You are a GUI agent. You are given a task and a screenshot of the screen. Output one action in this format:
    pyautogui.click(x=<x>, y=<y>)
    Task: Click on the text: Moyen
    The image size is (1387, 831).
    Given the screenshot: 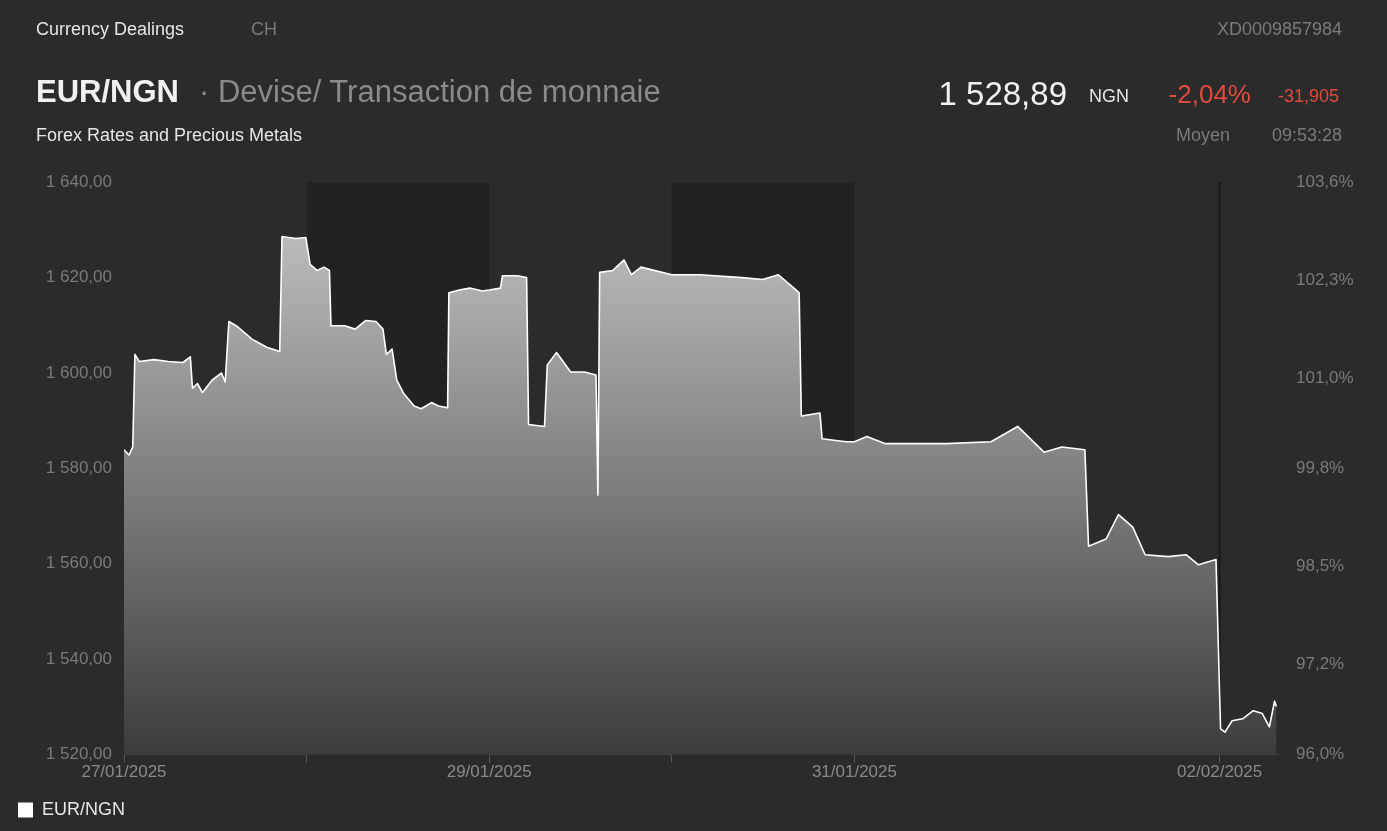 What is the action you would take?
    pyautogui.click(x=1202, y=135)
    